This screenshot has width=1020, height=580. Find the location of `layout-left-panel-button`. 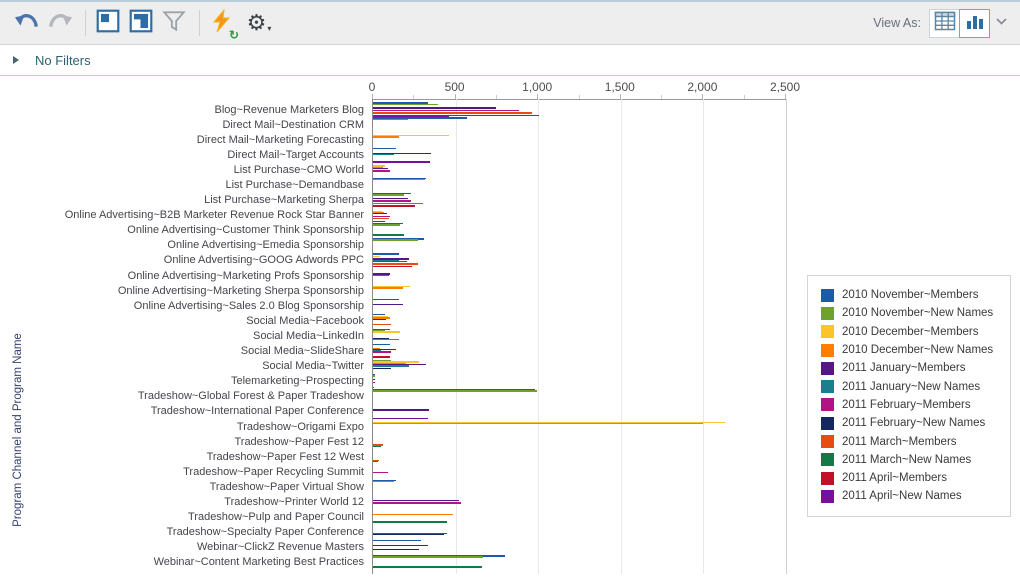

layout-left-panel-button is located at coordinates (108, 23).